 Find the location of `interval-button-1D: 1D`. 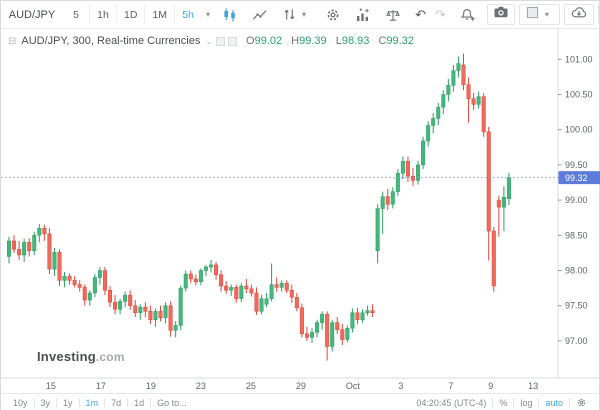

interval-button-1D: 1D is located at coordinates (131, 14).